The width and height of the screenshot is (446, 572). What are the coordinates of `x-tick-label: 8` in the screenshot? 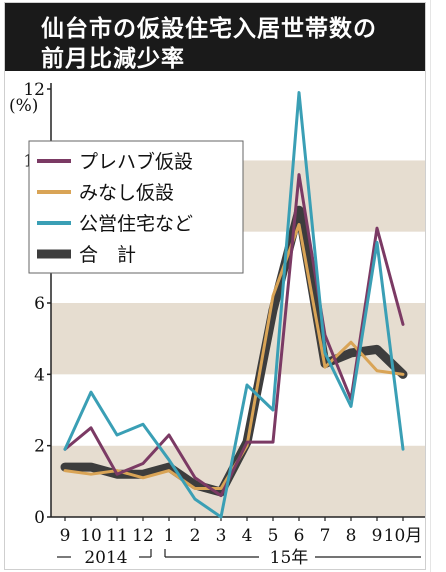 It's located at (351, 536).